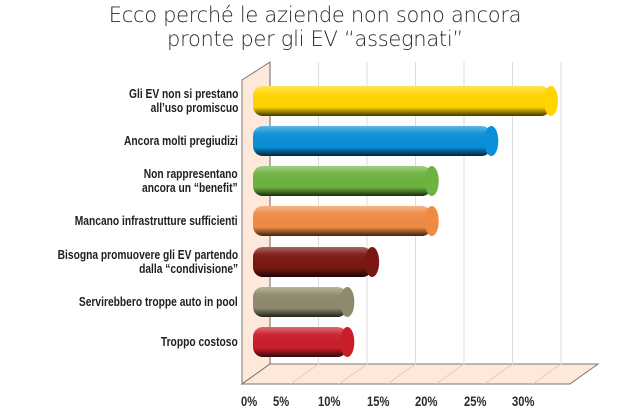 This screenshot has width=630, height=417. What do you see at coordinates (191, 174) in the screenshot?
I see `category-label-line1: Non rappresentano` at bounding box center [191, 174].